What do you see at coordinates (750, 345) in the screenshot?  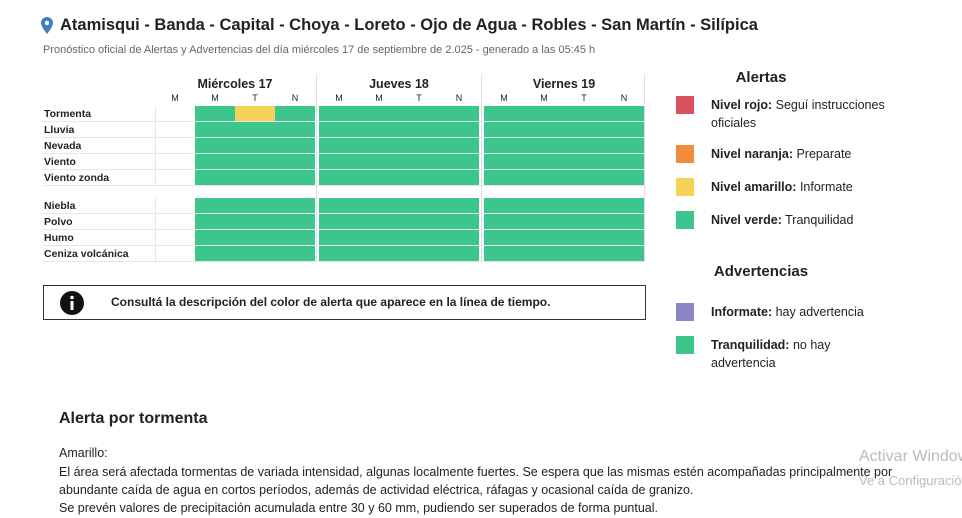 I see `legend-label: Tranquilidad:` at bounding box center [750, 345].